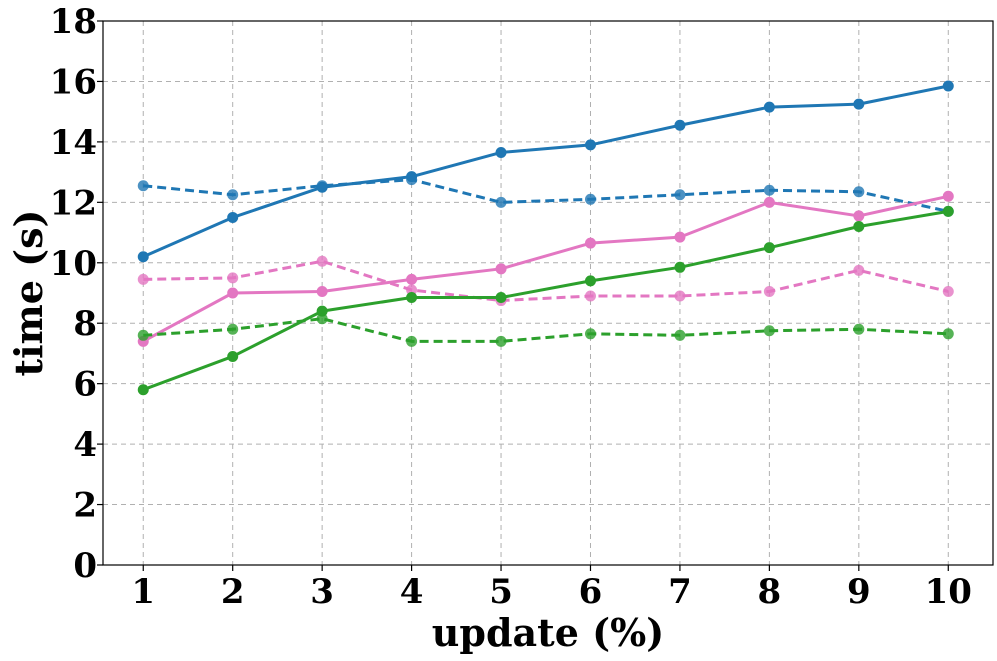 This screenshot has width=997, height=661. What do you see at coordinates (73, 203) in the screenshot?
I see `y-tick-label: 12` at bounding box center [73, 203].